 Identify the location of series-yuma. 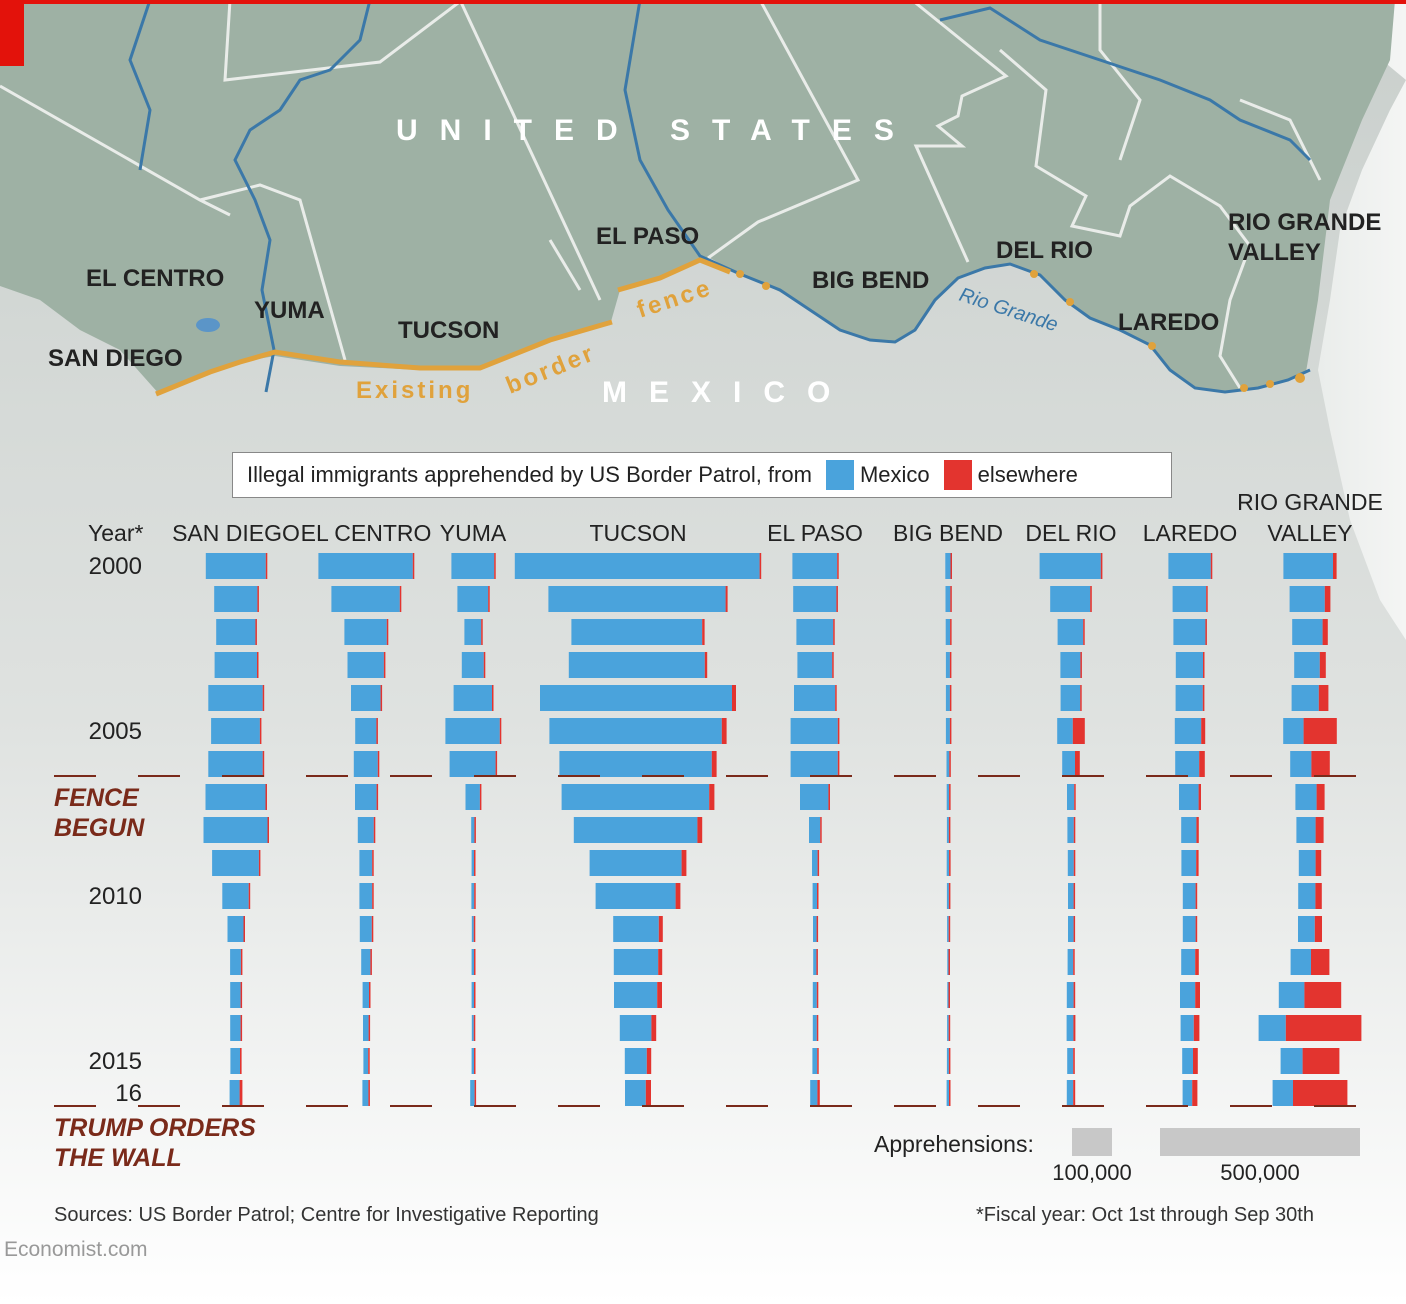
(473, 829).